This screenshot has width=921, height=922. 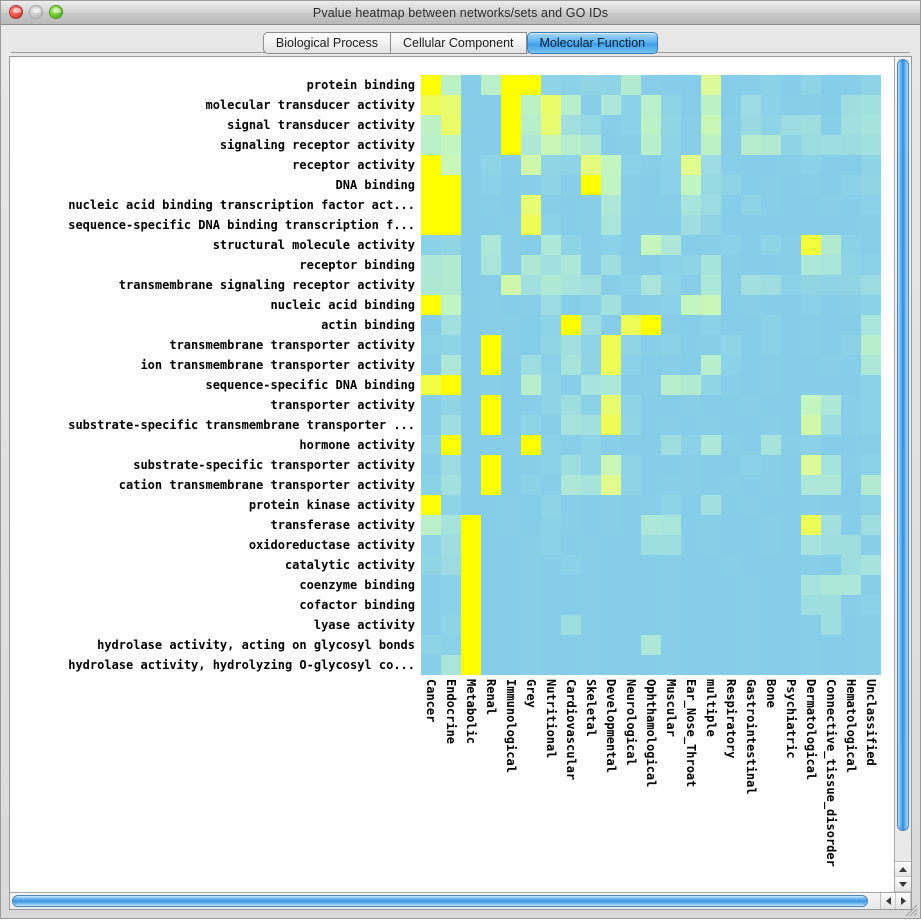 What do you see at coordinates (888, 901) in the screenshot?
I see `scroll-left-button` at bounding box center [888, 901].